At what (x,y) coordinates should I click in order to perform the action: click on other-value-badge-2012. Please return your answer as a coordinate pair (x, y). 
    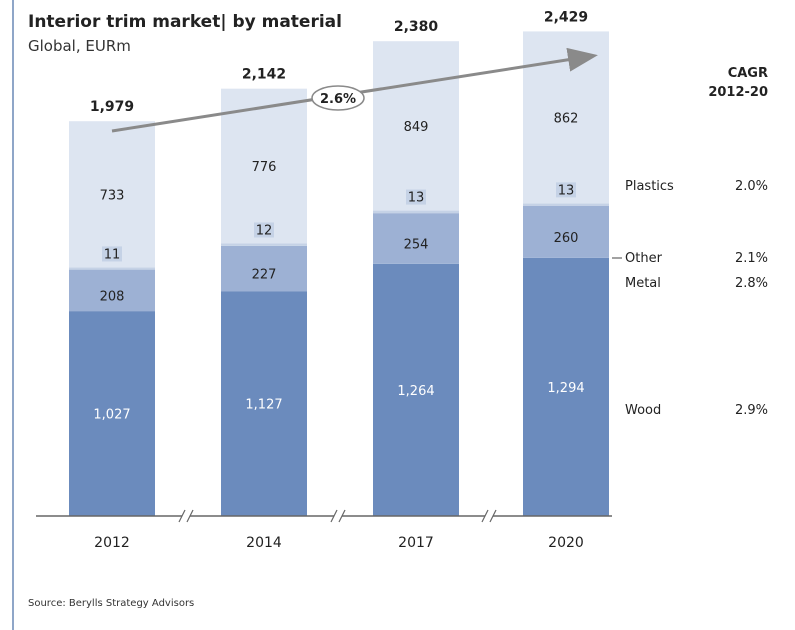
    Looking at the image, I should click on (112, 254).